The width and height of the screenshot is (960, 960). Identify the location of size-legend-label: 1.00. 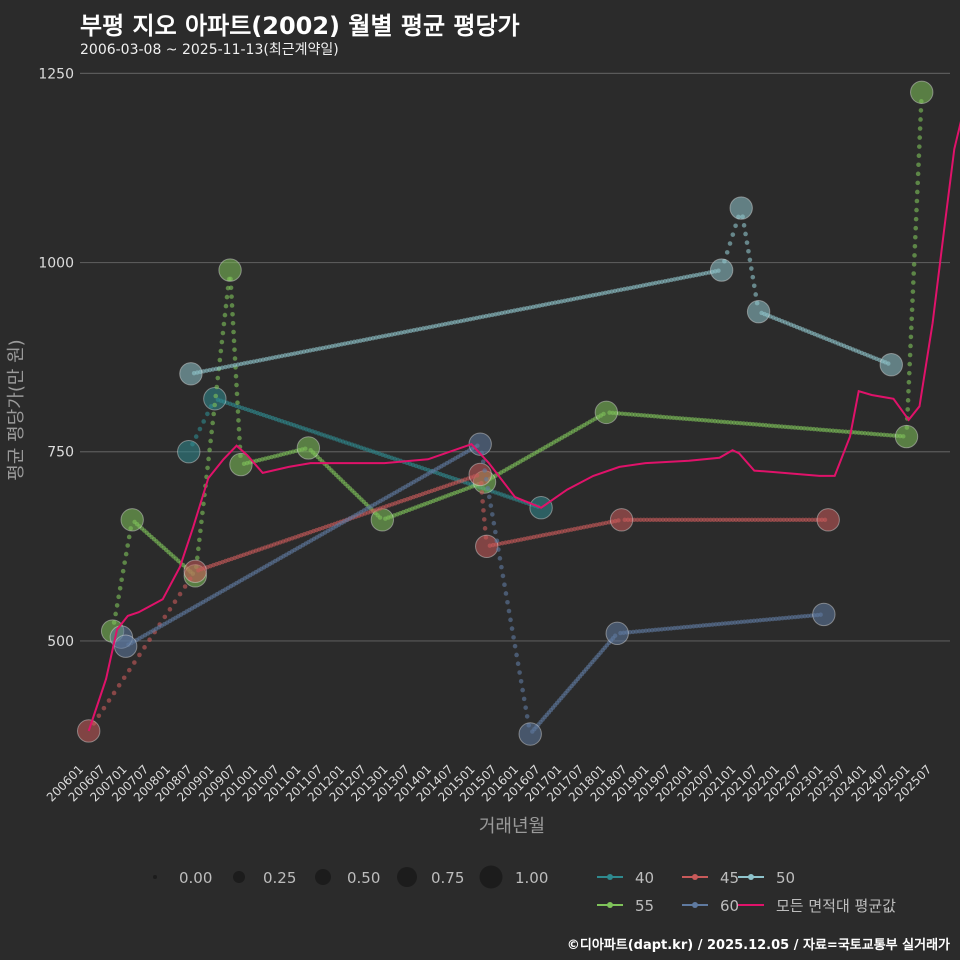
(531, 878).